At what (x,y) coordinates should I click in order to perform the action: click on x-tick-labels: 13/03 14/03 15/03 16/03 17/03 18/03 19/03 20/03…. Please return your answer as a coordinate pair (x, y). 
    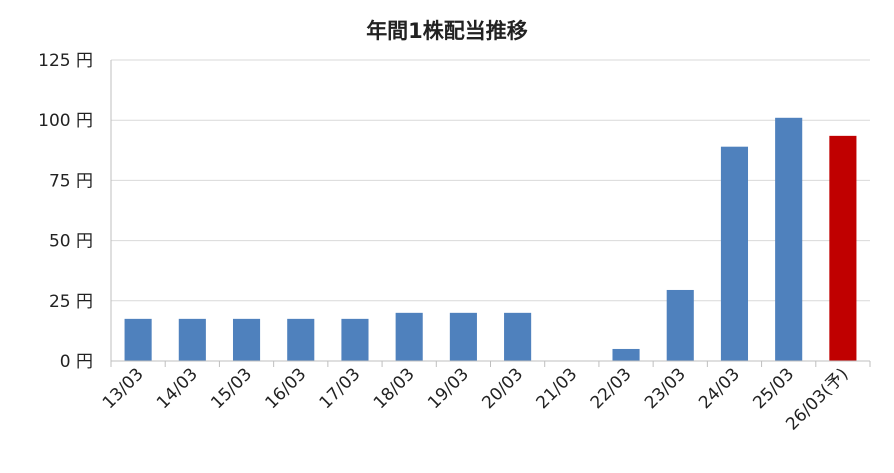
    Looking at the image, I should click on (476, 399).